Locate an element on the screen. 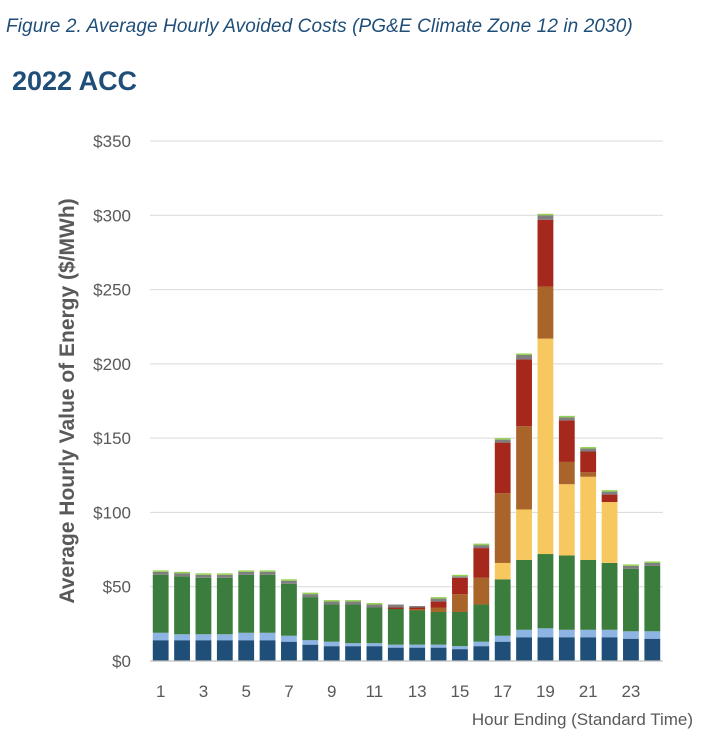 This screenshot has width=722, height=736. x-tick-label: 5 is located at coordinates (245, 691).